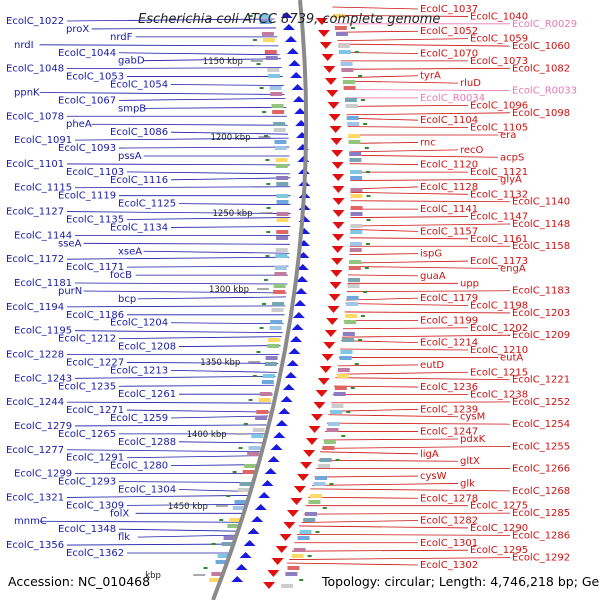 The height and width of the screenshot is (600, 600). What do you see at coordinates (541, 491) in the screenshot?
I see `right-label-ecolc-1268: EcolC_1268` at bounding box center [541, 491].